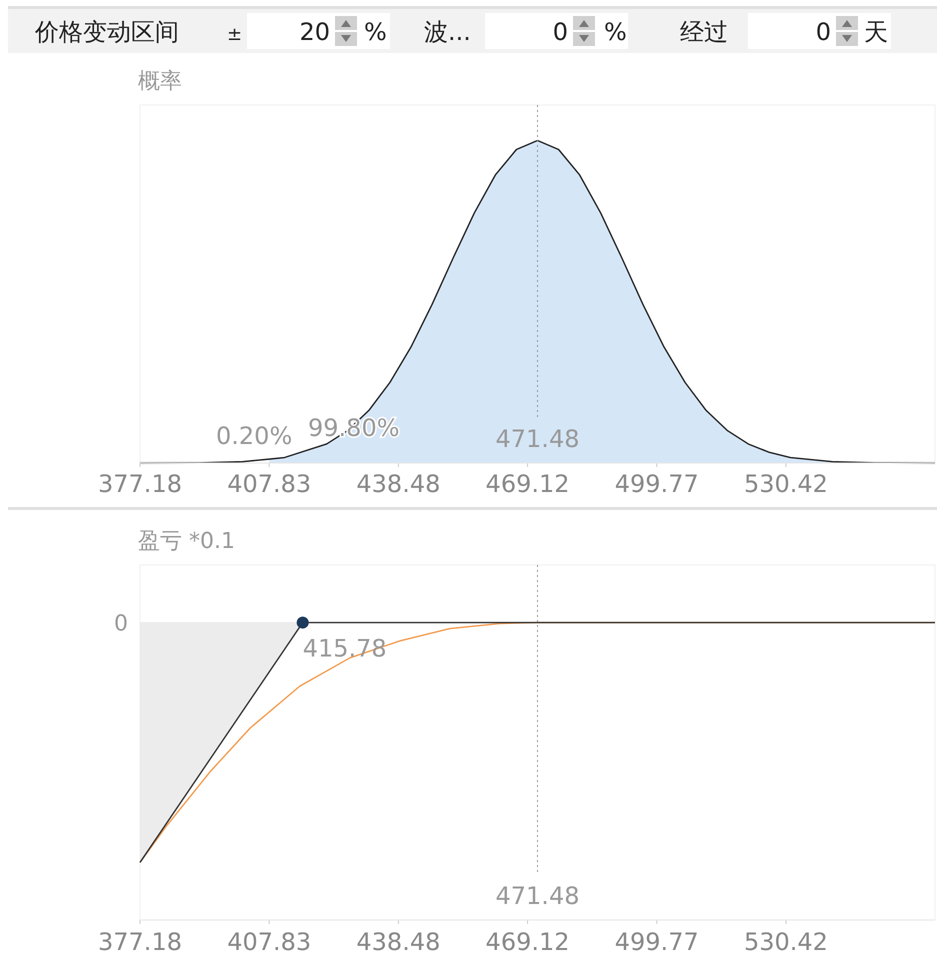  What do you see at coordinates (106, 32) in the screenshot?
I see `text: 价格变动区间` at bounding box center [106, 32].